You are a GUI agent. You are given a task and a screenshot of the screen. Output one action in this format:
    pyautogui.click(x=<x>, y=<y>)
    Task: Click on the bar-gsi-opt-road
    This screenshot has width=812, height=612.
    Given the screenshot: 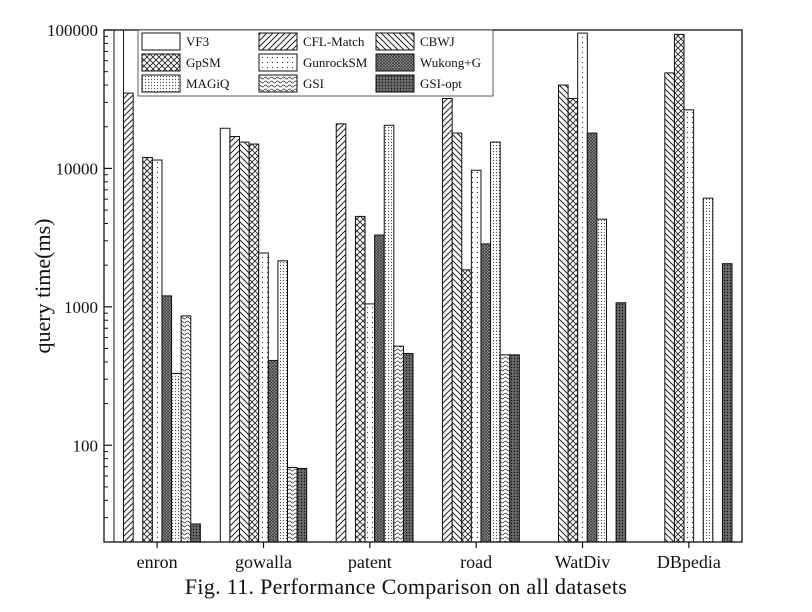 What is the action you would take?
    pyautogui.click(x=514, y=448)
    